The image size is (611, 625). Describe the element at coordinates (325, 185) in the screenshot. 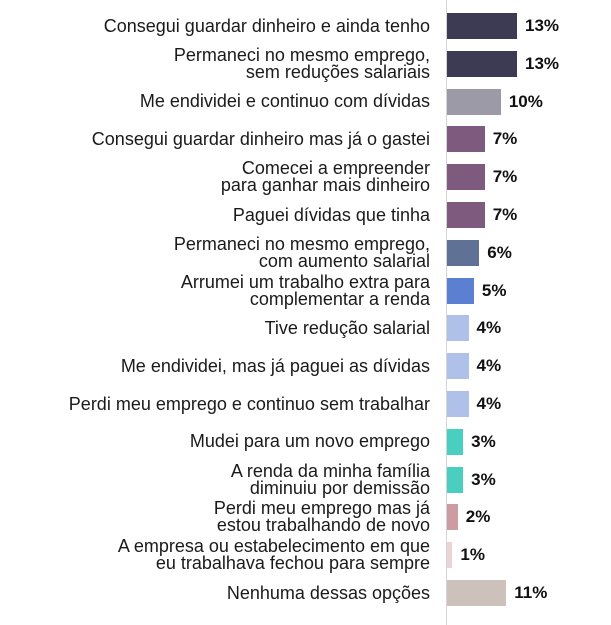

I see `category-label-line: para ganhar mais dinheiro` at that location.